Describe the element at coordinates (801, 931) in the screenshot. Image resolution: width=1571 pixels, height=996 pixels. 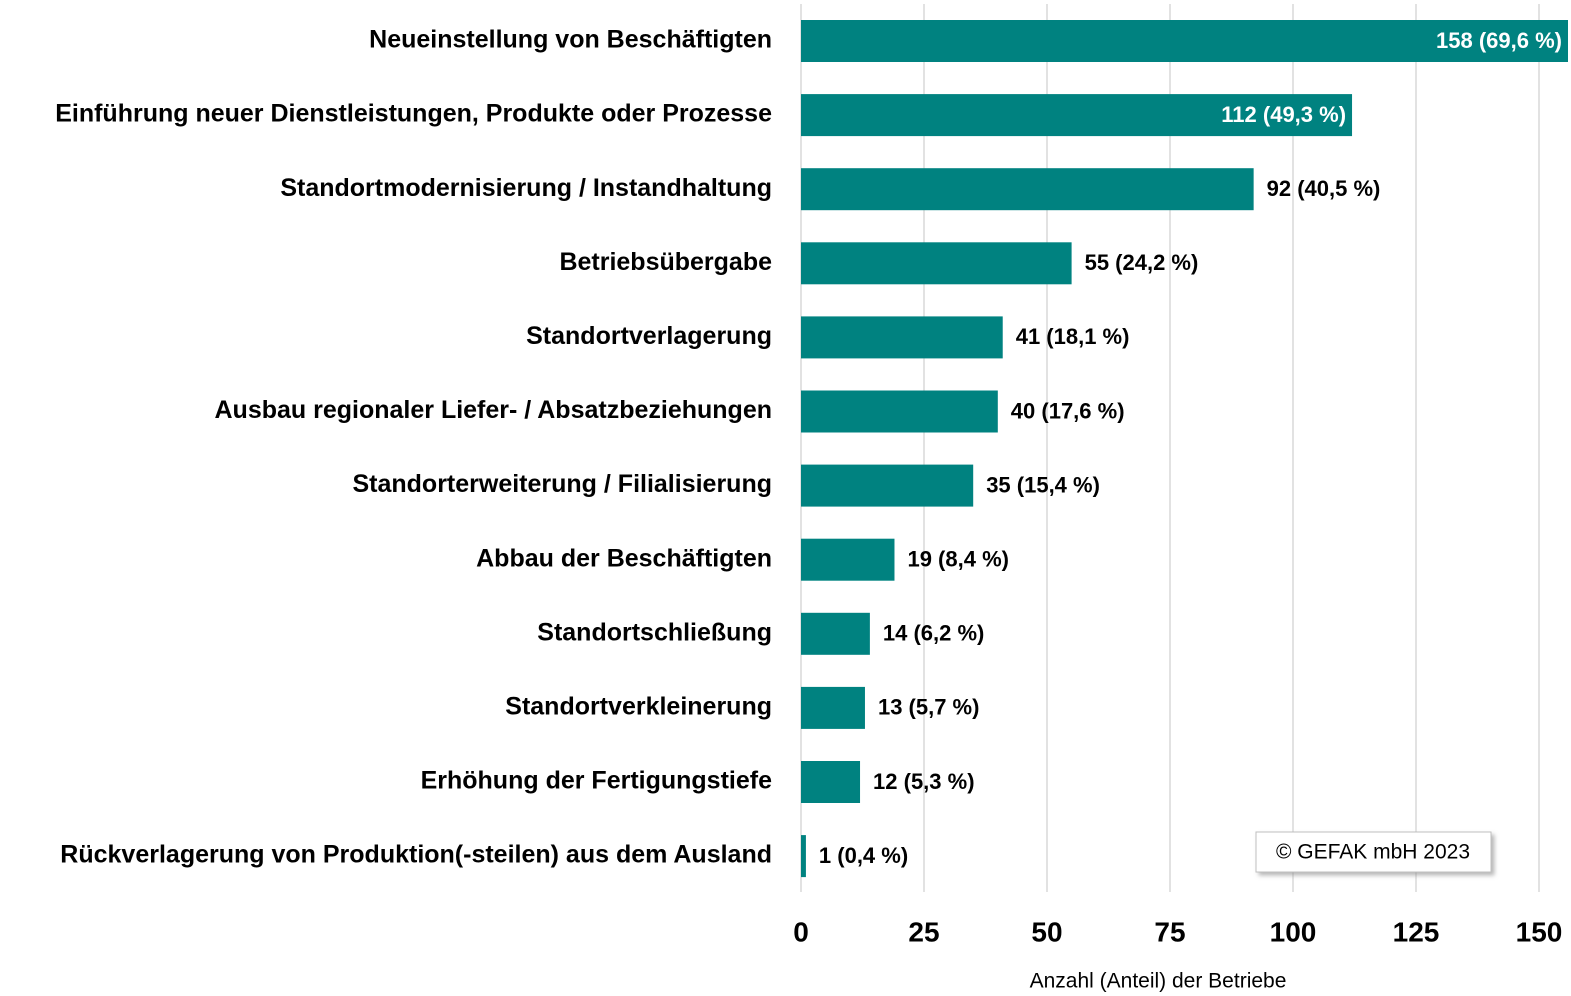
I see `x-tick-label: 0` at that location.